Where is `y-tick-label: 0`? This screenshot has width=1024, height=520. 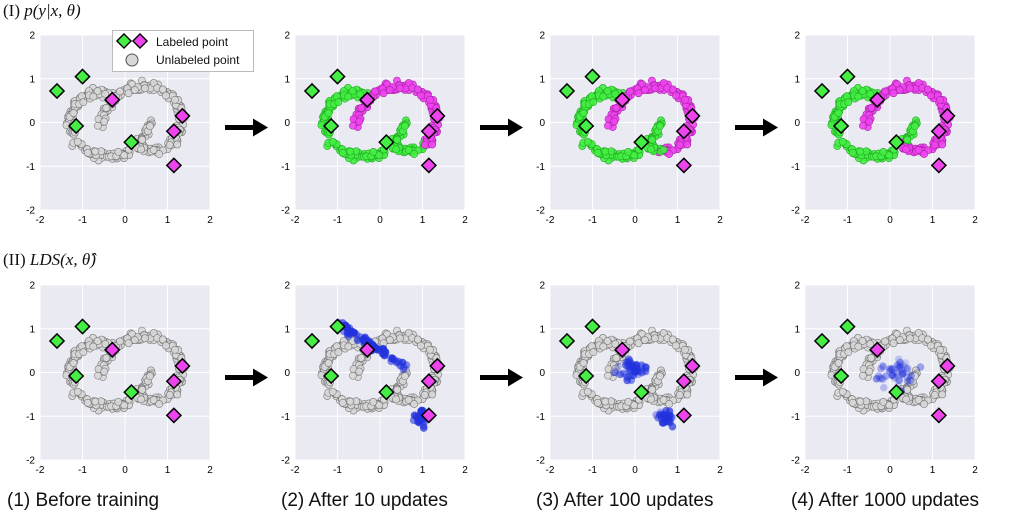 y-tick-label: 0 is located at coordinates (32, 123).